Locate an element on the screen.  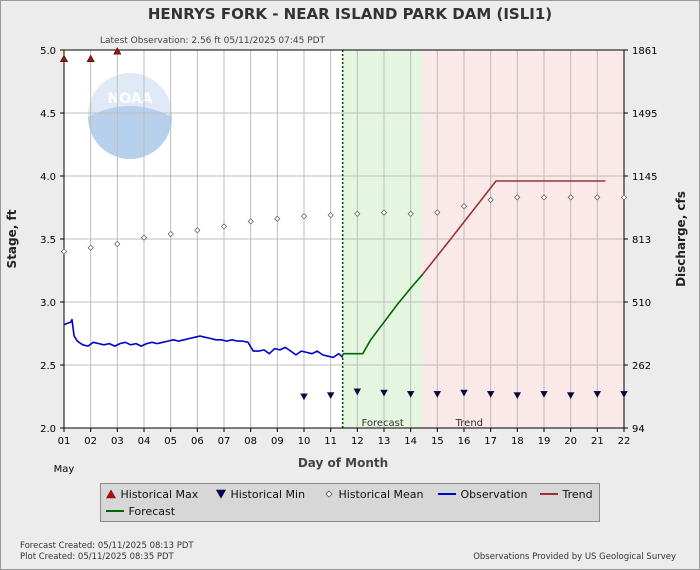
diamond-icon is located at coordinates (329, 494).